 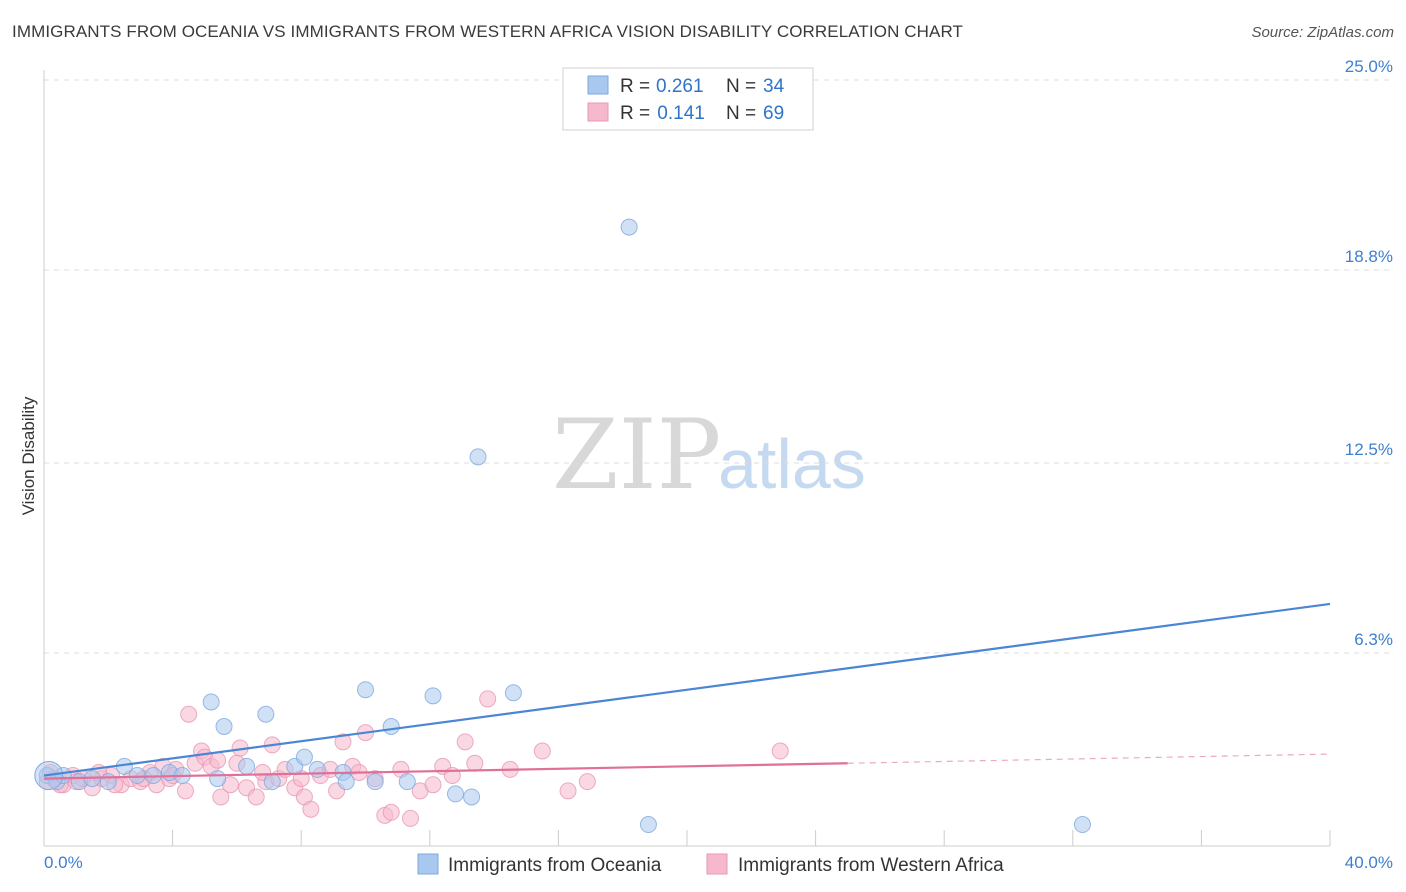 What do you see at coordinates (1369, 353) in the screenshot?
I see `y-tick-labels: 6.3% 12.5% 18.8% 25.0%` at bounding box center [1369, 353].